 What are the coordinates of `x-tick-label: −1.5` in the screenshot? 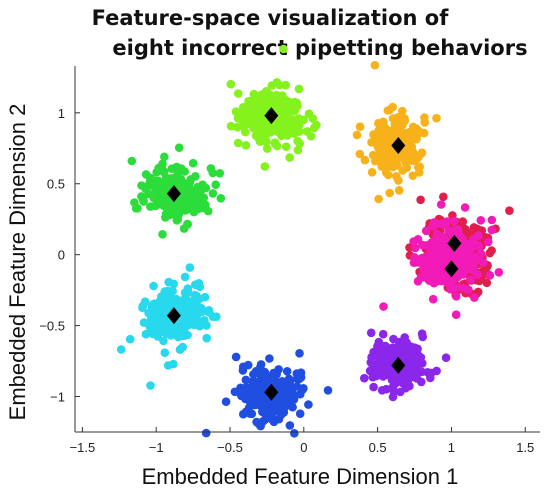 It's located at (83, 447).